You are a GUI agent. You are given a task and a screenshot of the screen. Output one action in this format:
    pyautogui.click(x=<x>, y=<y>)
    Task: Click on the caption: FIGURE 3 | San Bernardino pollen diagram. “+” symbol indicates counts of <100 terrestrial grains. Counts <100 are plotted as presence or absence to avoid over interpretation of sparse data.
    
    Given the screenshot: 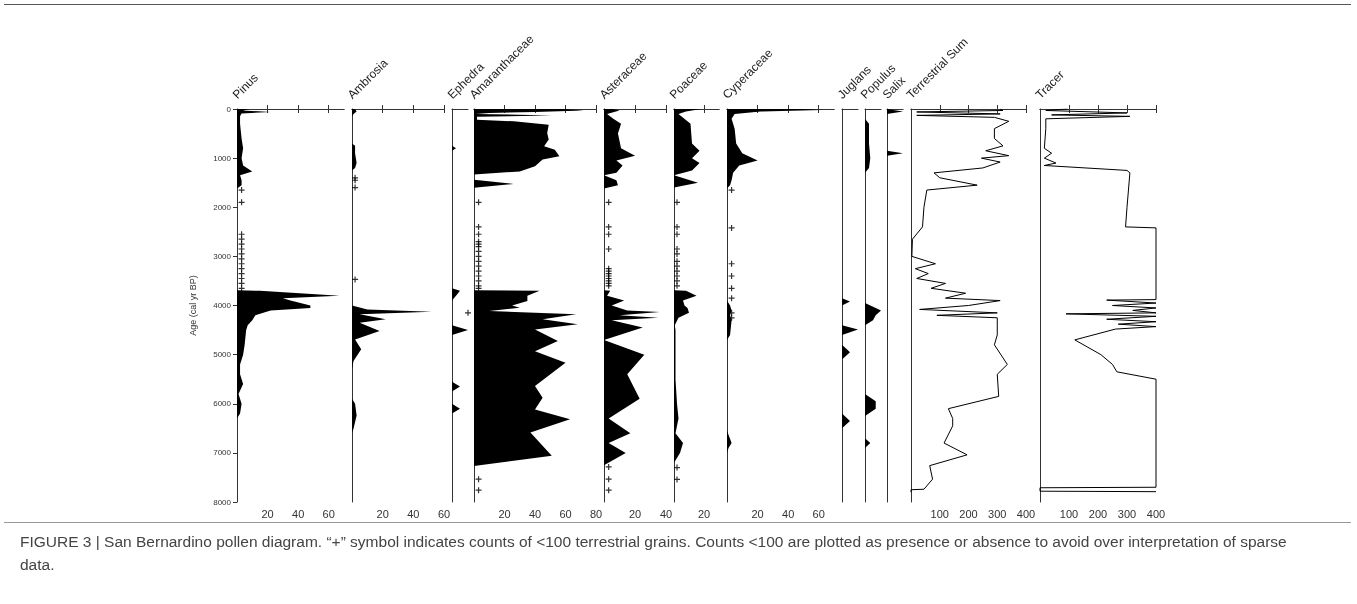 What is the action you would take?
    pyautogui.click(x=654, y=553)
    